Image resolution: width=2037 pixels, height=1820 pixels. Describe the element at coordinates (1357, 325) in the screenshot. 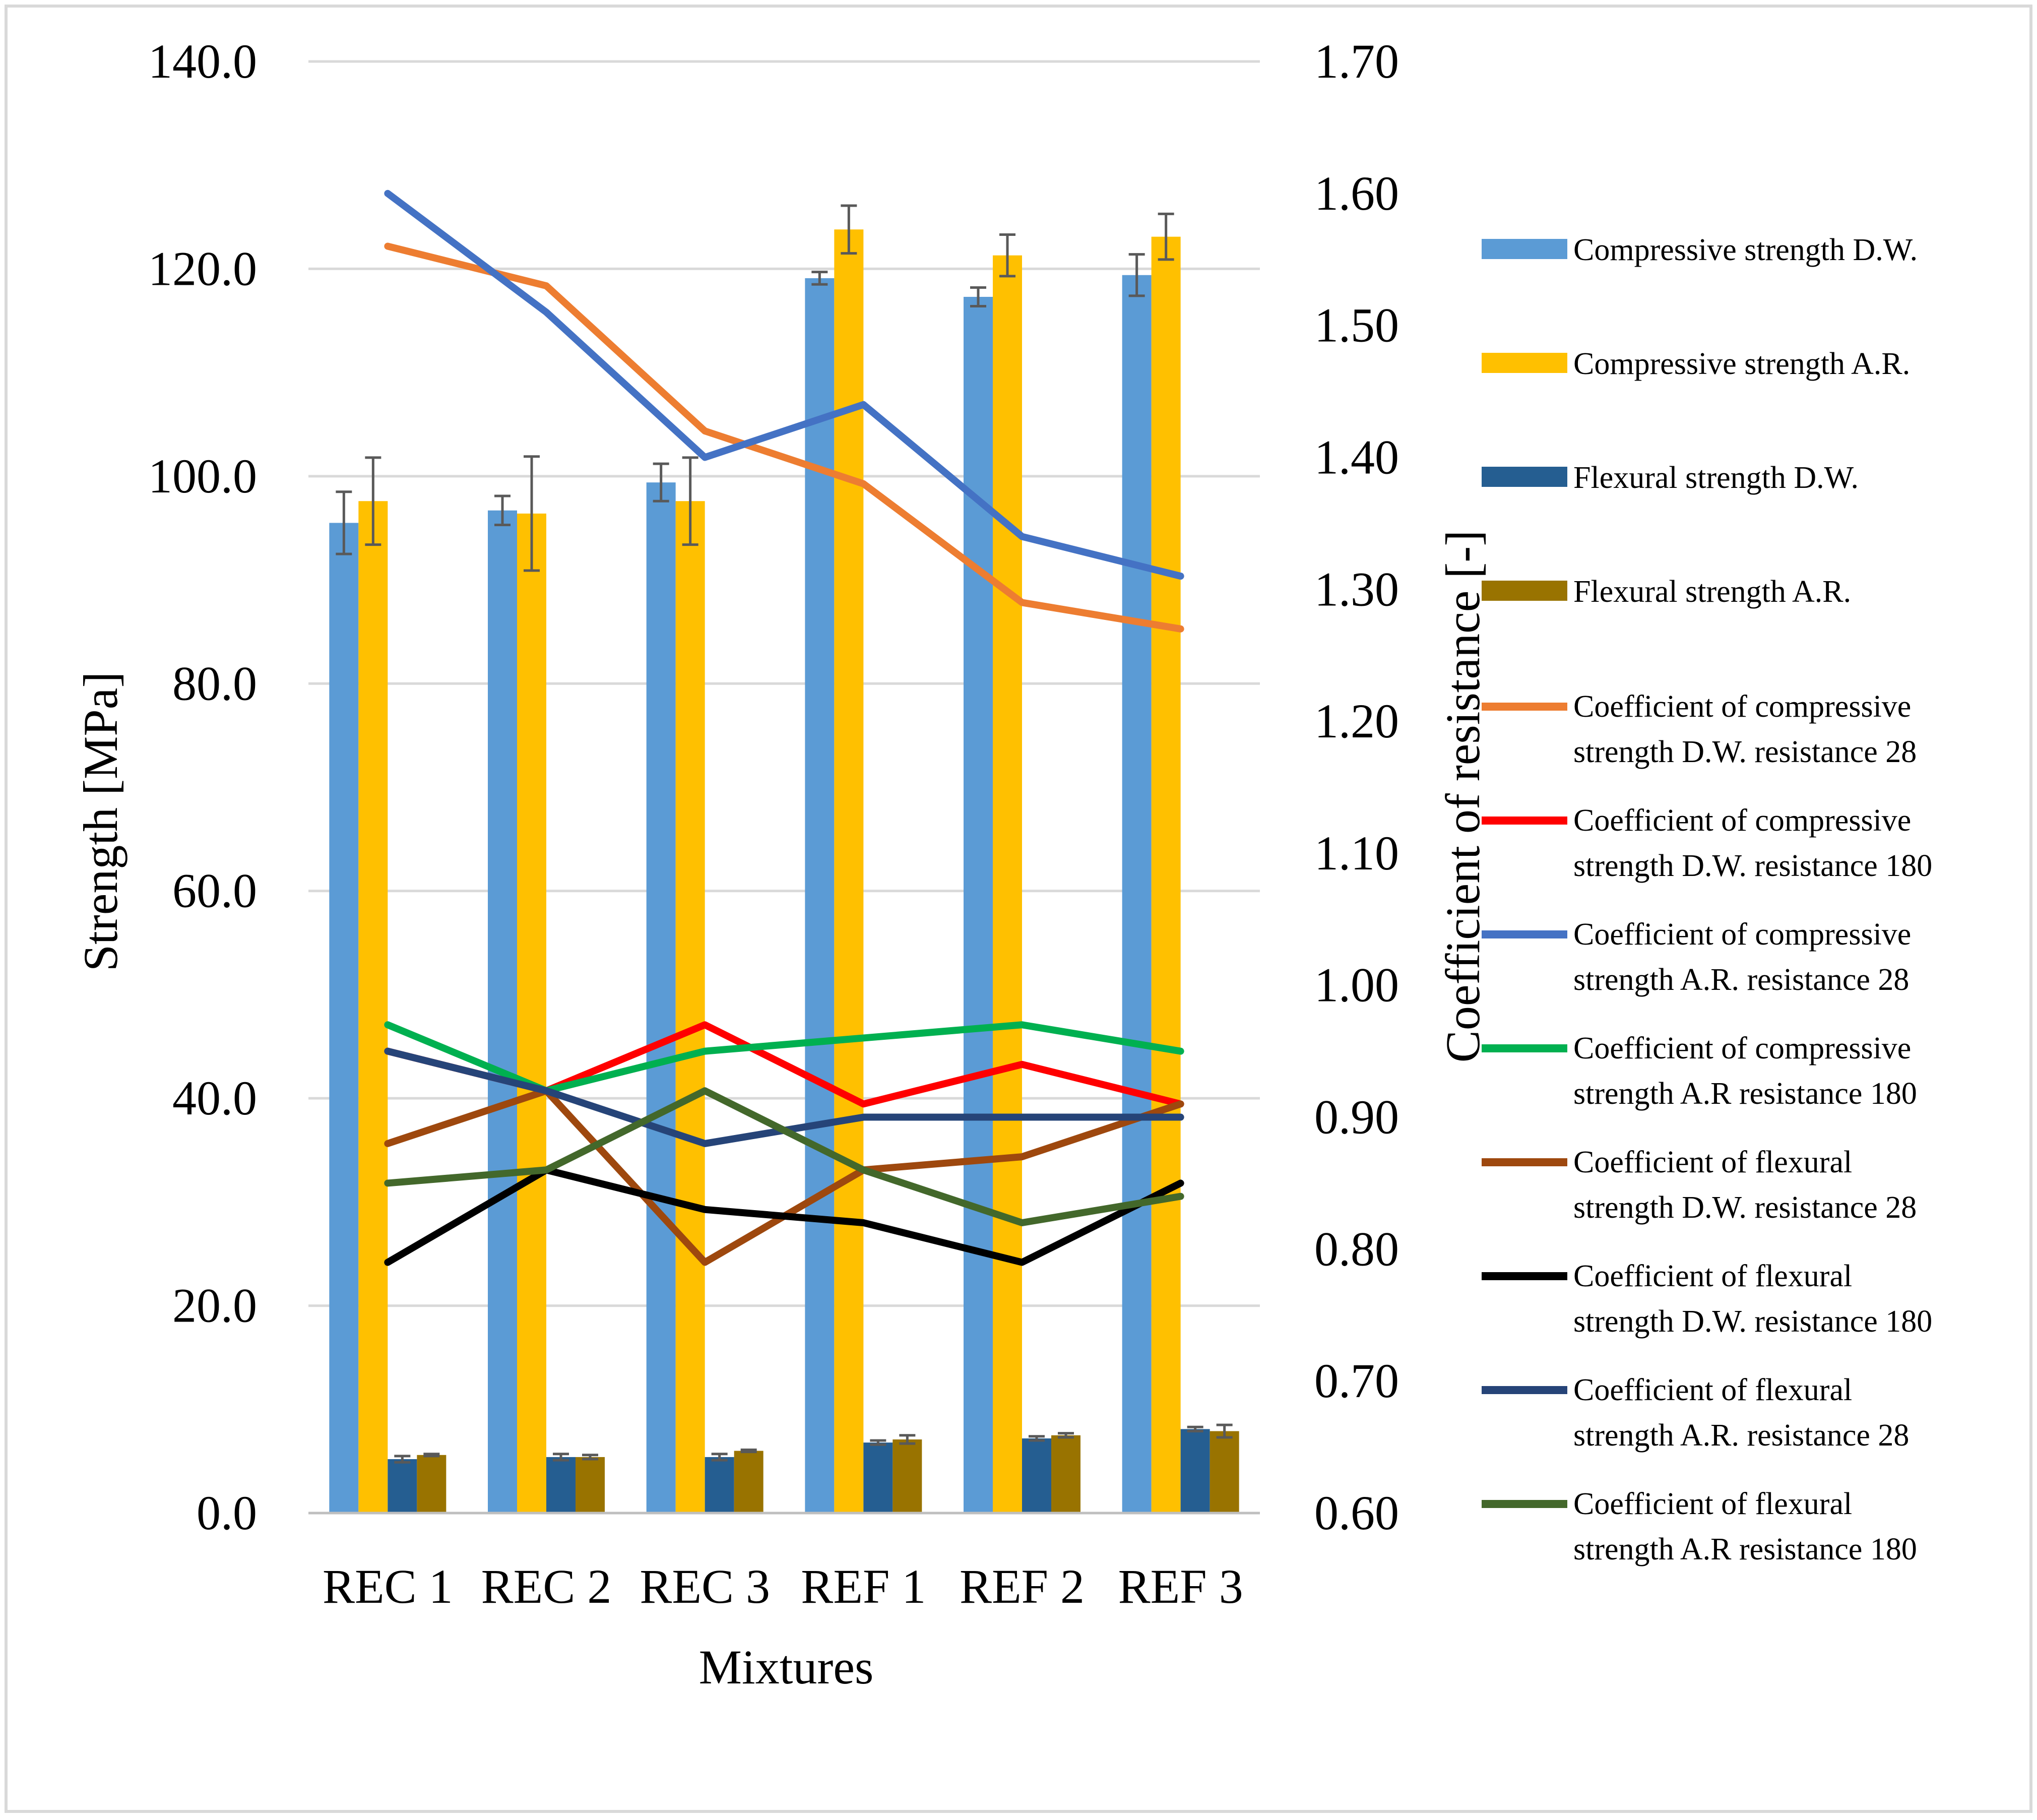

I see `y2-tick-label: 1.50` at that location.